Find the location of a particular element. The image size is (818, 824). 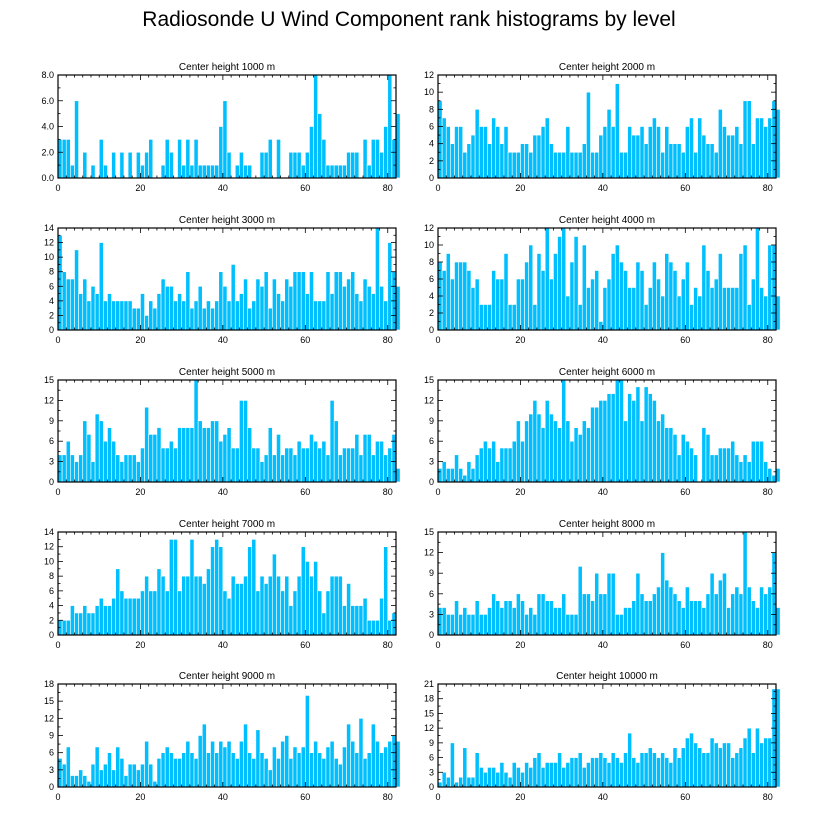

panel-title: Center height 4000 m is located at coordinates (607, 220).